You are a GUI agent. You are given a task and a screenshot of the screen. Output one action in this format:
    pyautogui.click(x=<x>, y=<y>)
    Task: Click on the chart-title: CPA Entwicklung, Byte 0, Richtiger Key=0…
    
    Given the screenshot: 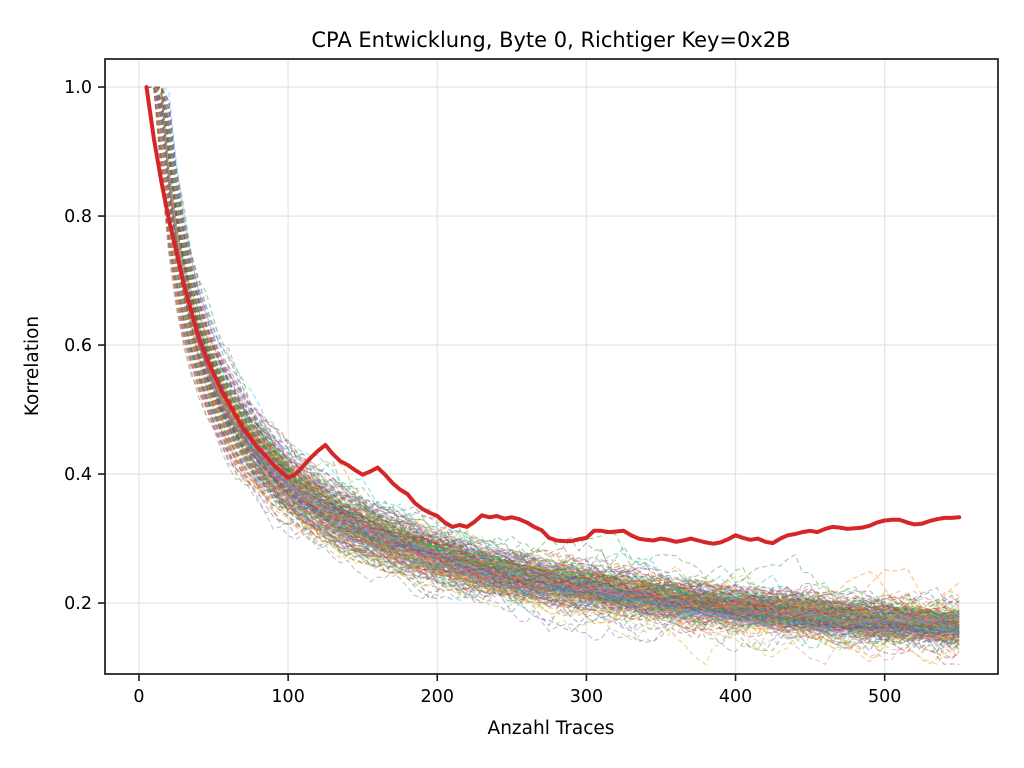 What is the action you would take?
    pyautogui.click(x=550, y=40)
    